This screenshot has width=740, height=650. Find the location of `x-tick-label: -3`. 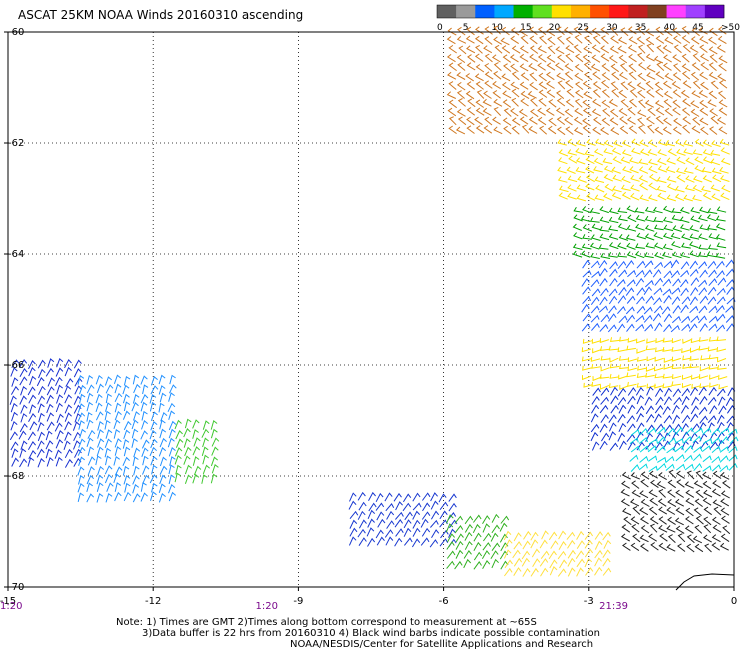

x-tick-label: -3 is located at coordinates (589, 601).